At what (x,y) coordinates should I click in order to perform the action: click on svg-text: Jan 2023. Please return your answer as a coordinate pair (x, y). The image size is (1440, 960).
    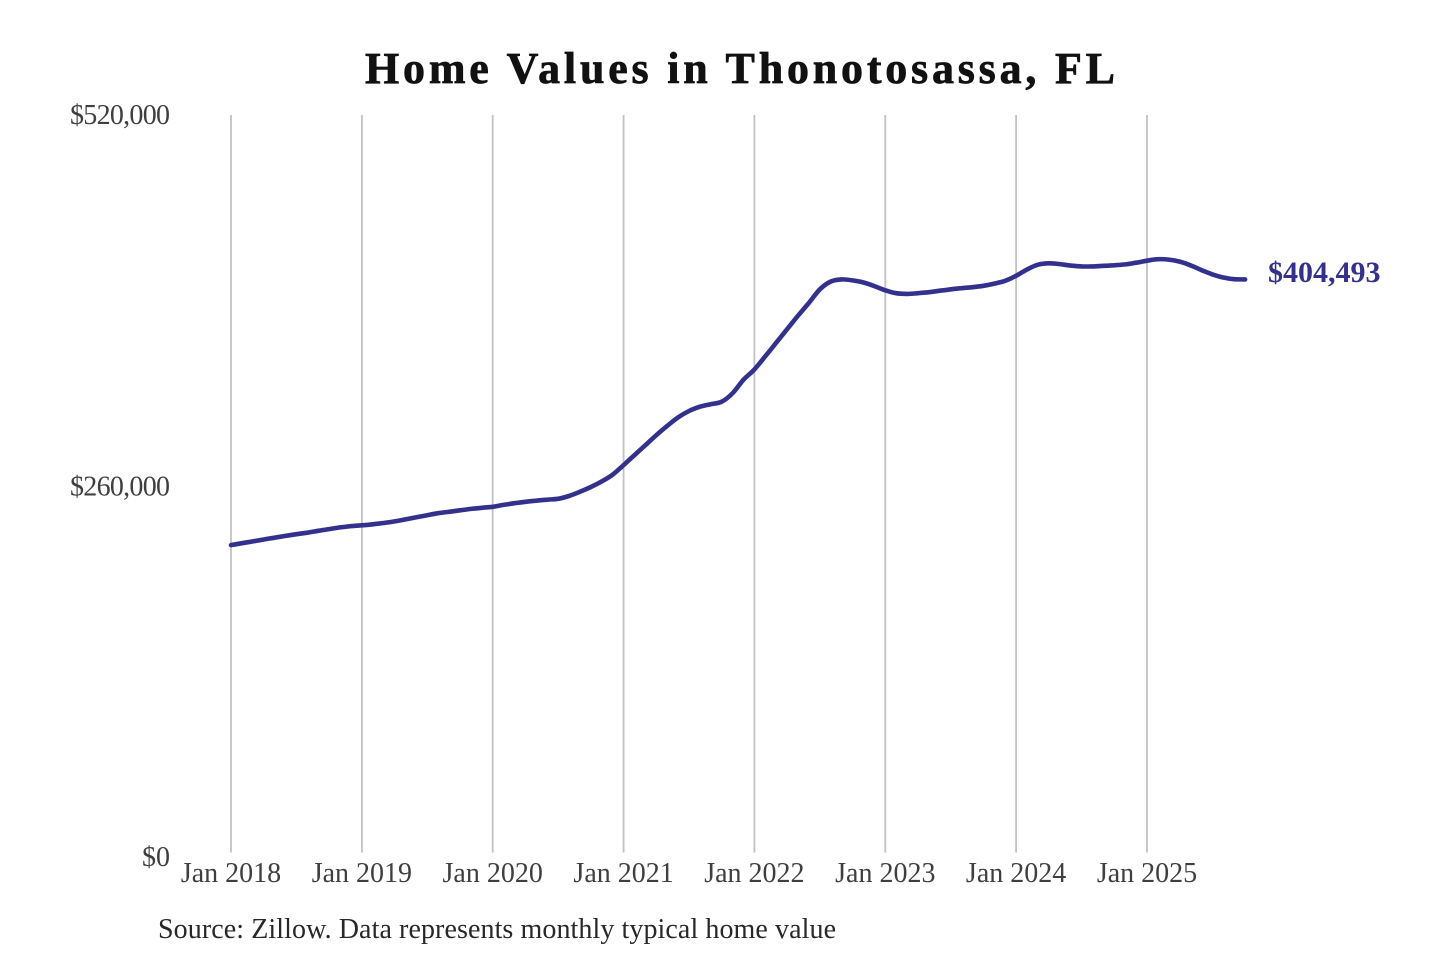
    Looking at the image, I should click on (885, 873).